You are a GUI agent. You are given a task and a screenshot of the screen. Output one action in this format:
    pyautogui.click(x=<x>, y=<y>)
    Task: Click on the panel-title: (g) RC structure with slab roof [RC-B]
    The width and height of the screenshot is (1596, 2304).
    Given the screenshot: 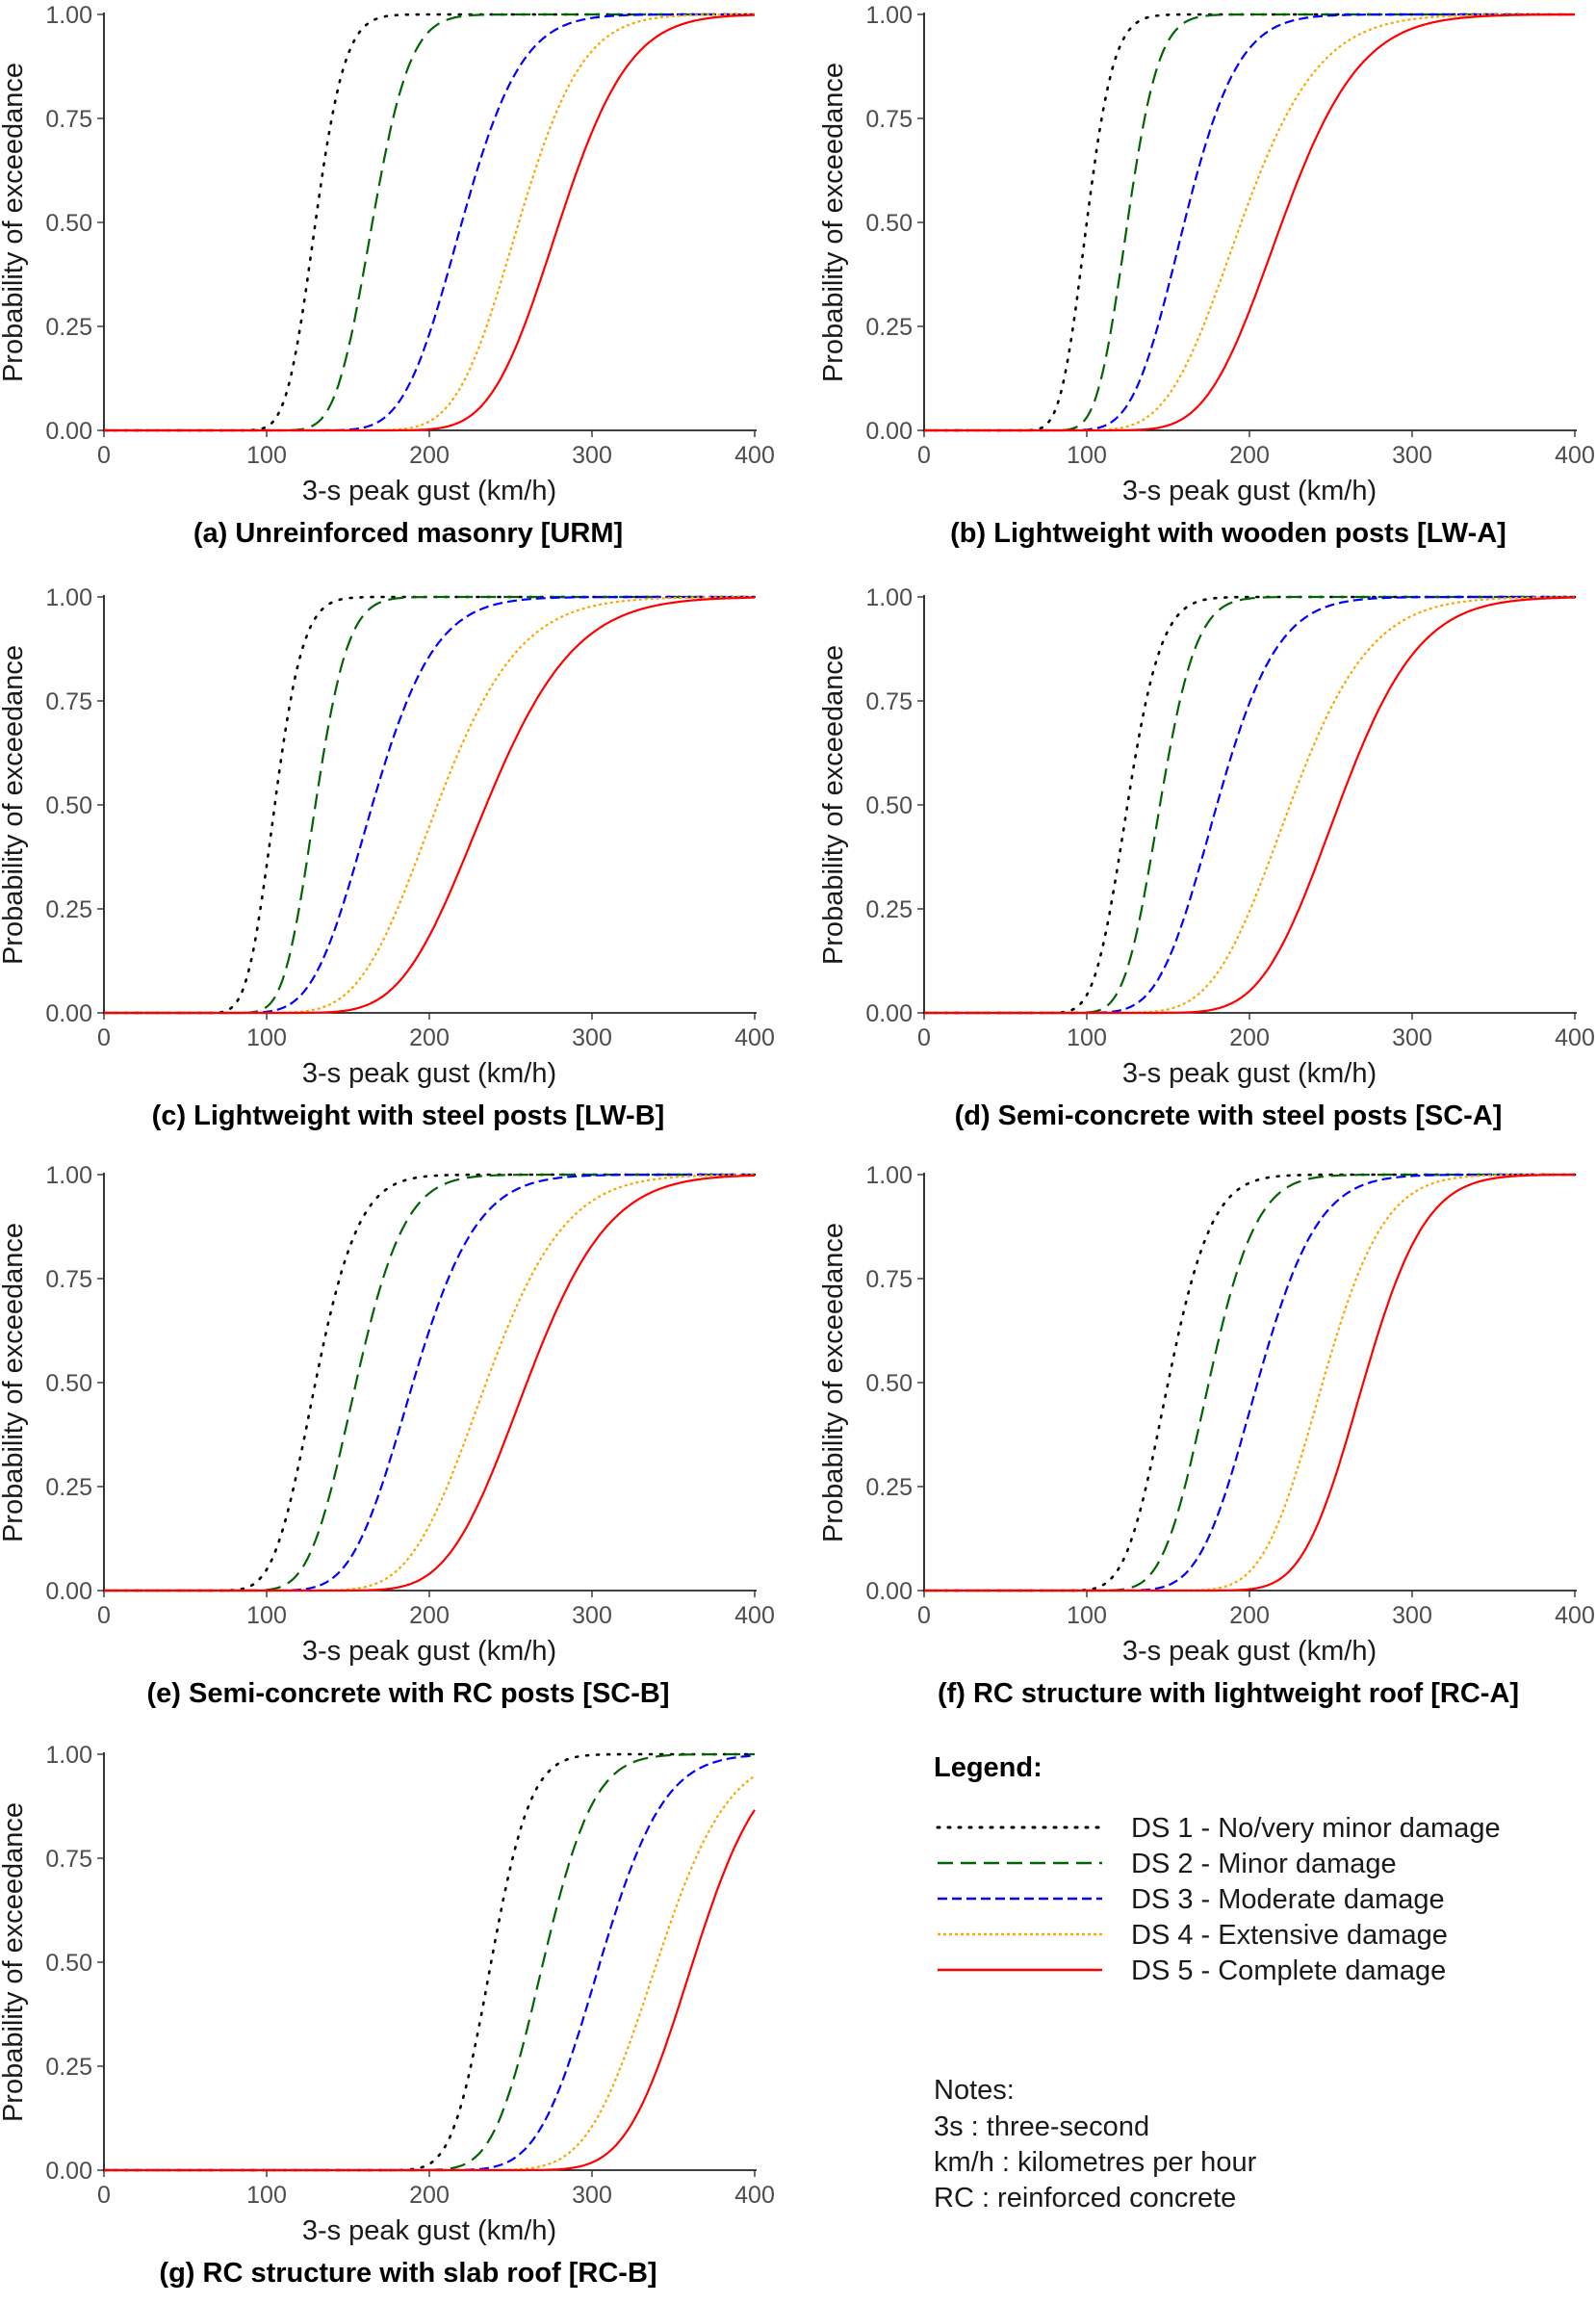 What is the action you would take?
    pyautogui.click(x=408, y=2274)
    